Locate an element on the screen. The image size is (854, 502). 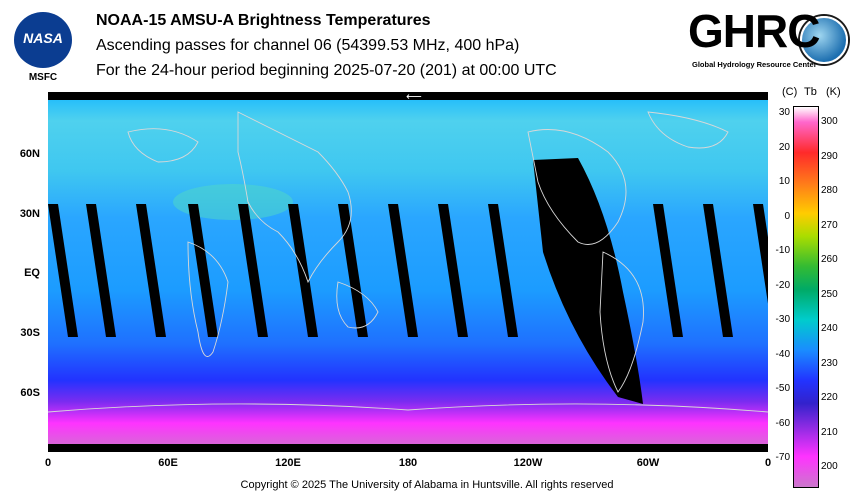
colorbar-celsius-tick: -50 is located at coordinates (782, 388).